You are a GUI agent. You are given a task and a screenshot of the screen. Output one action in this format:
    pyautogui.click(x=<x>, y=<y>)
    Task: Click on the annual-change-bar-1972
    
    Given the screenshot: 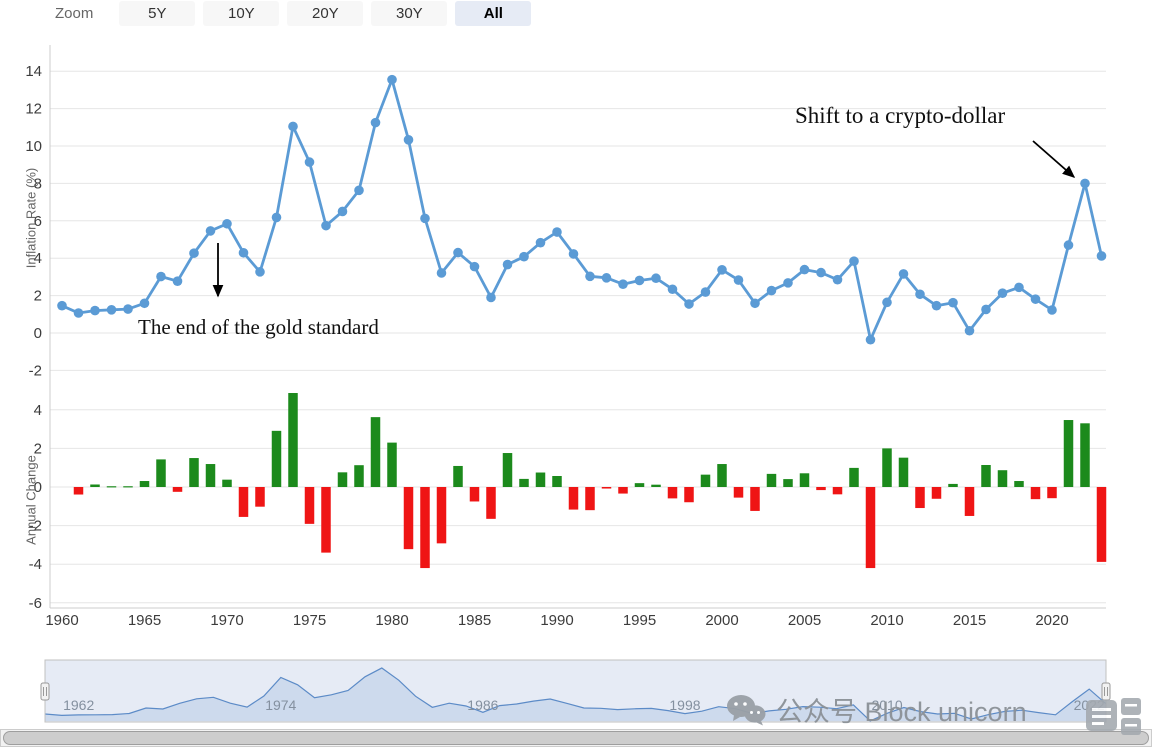 What is the action you would take?
    pyautogui.click(x=260, y=497)
    